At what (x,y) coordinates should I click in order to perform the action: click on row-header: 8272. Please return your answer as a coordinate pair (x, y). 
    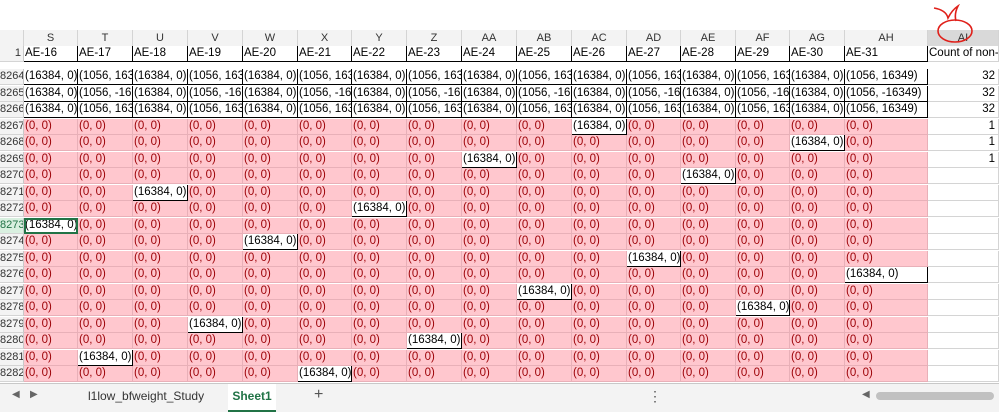
    Looking at the image, I should click on (12, 209).